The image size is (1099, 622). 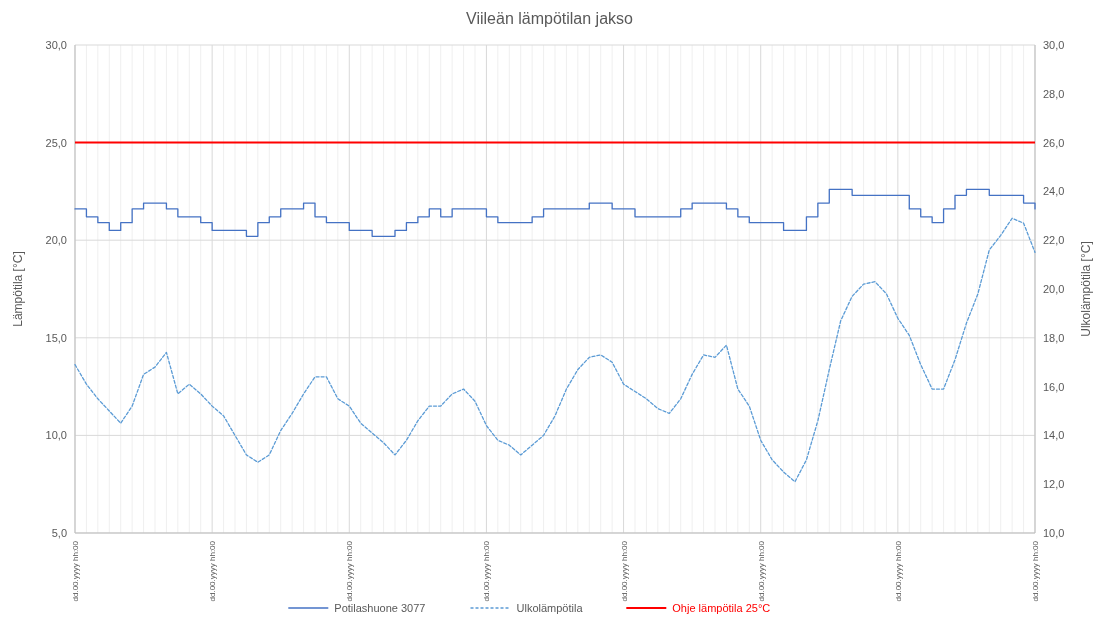 What do you see at coordinates (56, 240) in the screenshot?
I see `y-tick-label: 20,0` at bounding box center [56, 240].